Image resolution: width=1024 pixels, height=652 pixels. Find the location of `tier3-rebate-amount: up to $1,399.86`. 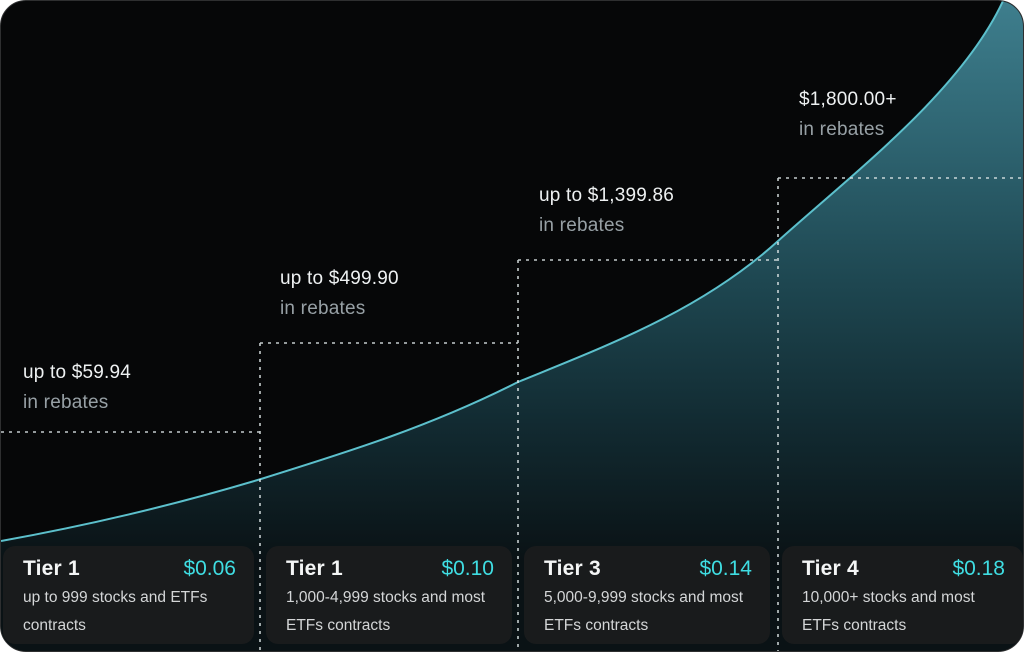

tier3-rebate-amount: up to $1,399.86 is located at coordinates (607, 195).